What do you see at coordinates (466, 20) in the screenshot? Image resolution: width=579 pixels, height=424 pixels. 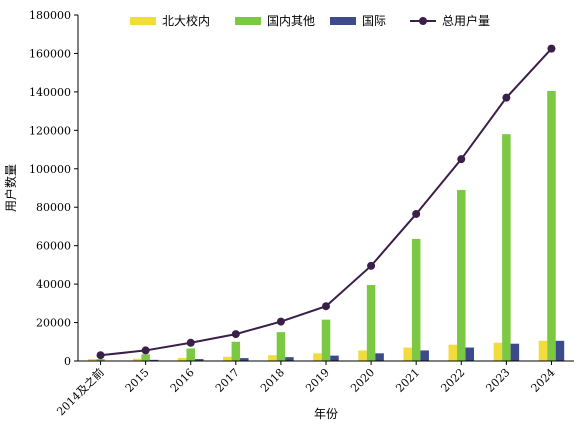 I see `legend-label: 总用户量` at bounding box center [466, 20].